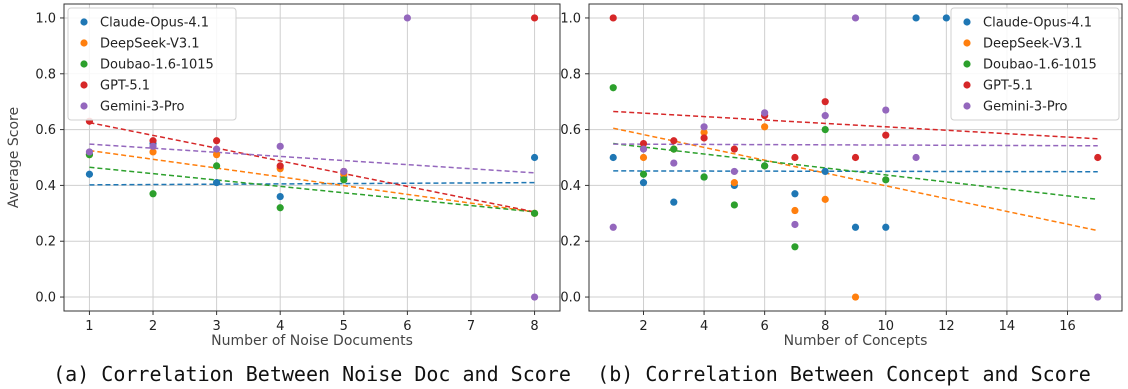  I want to click on x-tick-label: 16, so click(1067, 326).